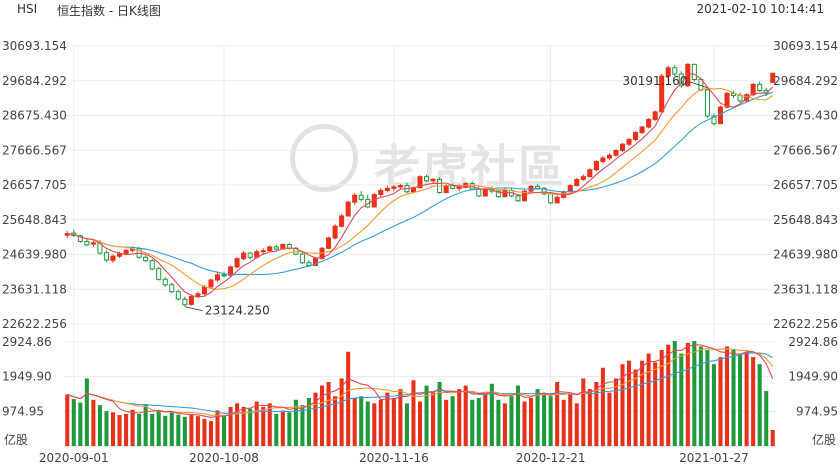 The width and height of the screenshot is (840, 470). What do you see at coordinates (698, 85) in the screenshot?
I see `high-leader-line` at bounding box center [698, 85].